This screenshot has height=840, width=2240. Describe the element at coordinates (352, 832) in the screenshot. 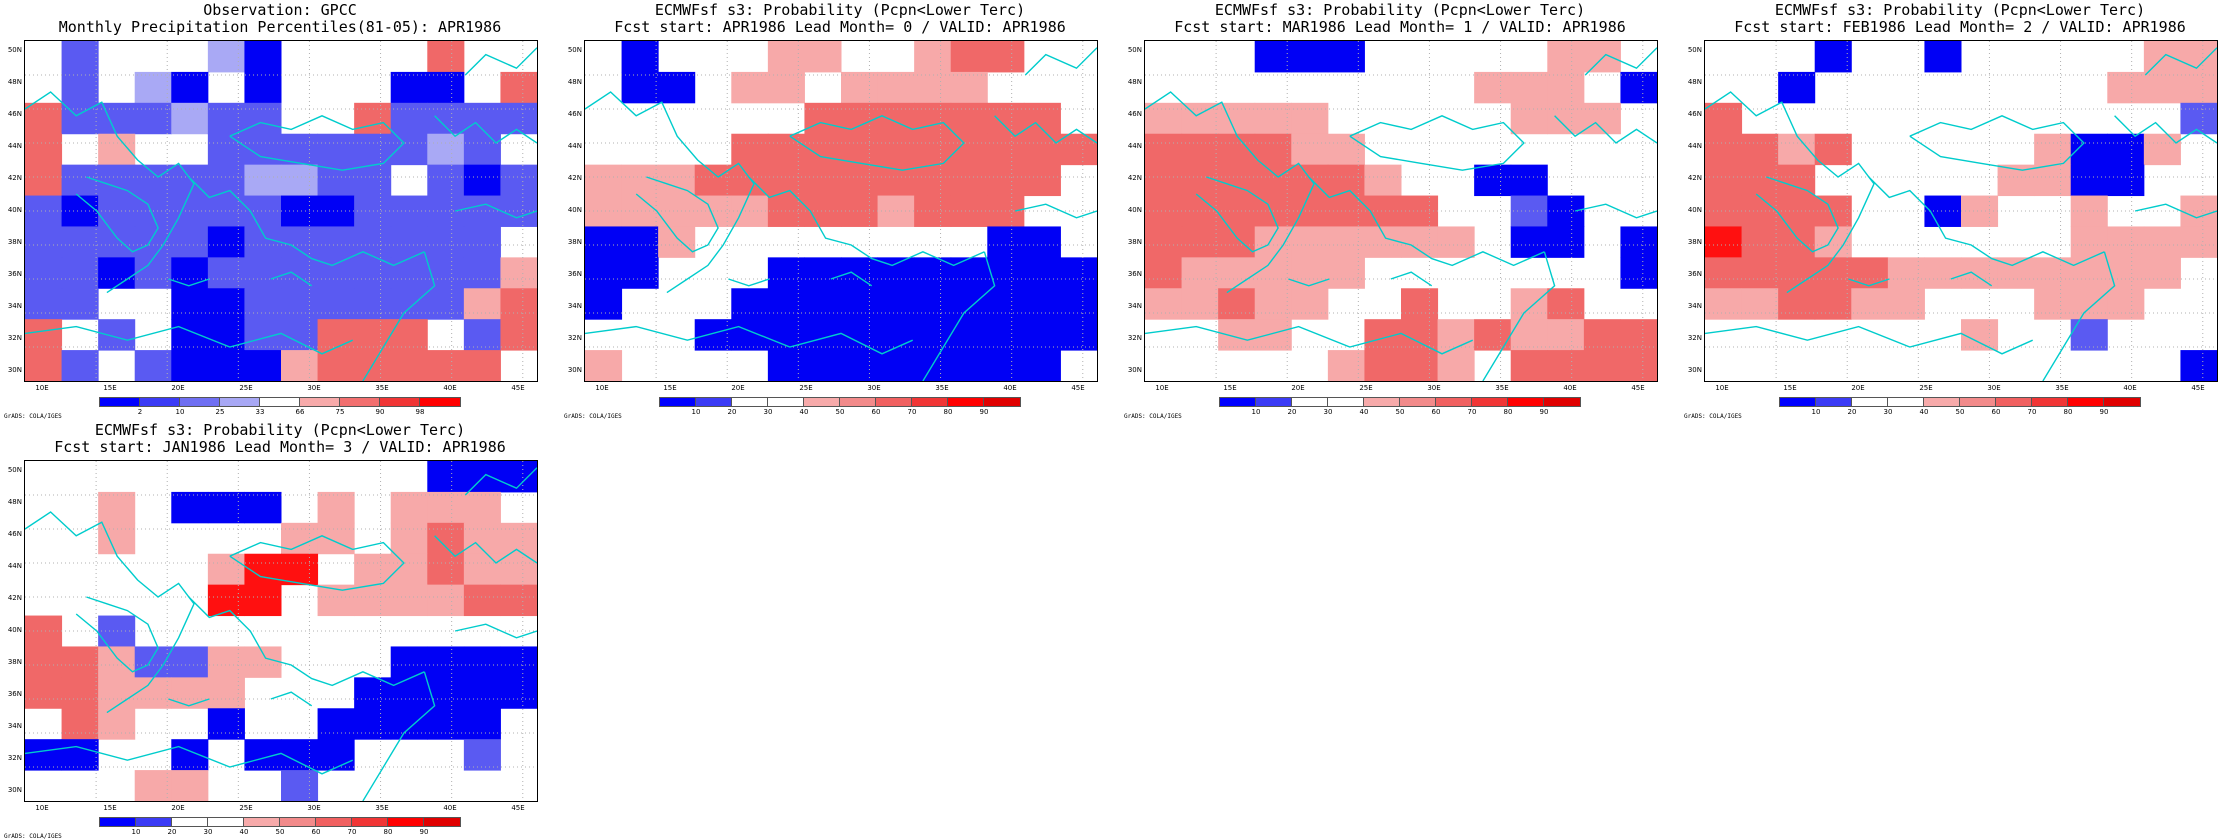

I see `colorbar-label: 70` at that location.